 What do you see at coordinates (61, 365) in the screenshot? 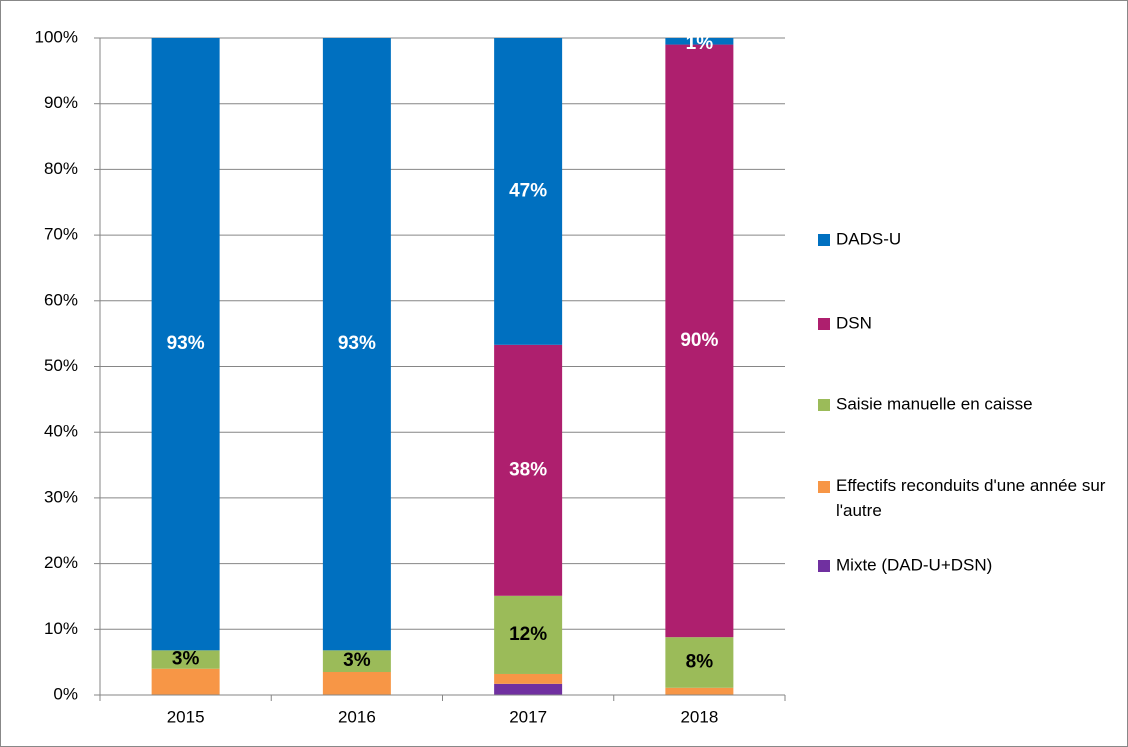
I see `y-tick-label: 50%` at bounding box center [61, 365].